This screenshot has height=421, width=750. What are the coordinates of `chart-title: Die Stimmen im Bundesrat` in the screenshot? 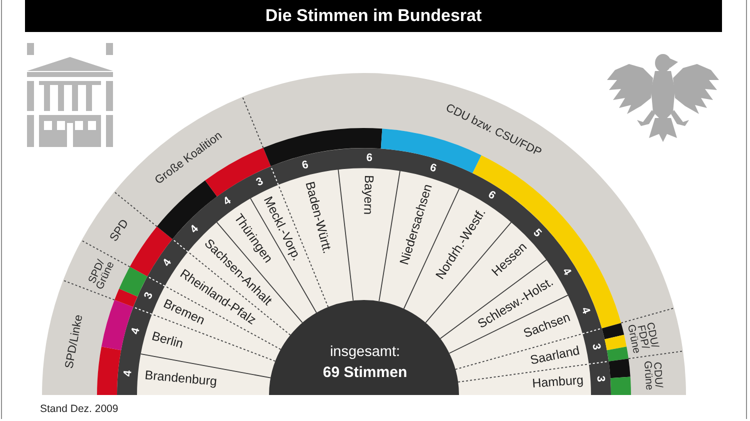 It's located at (373, 16).